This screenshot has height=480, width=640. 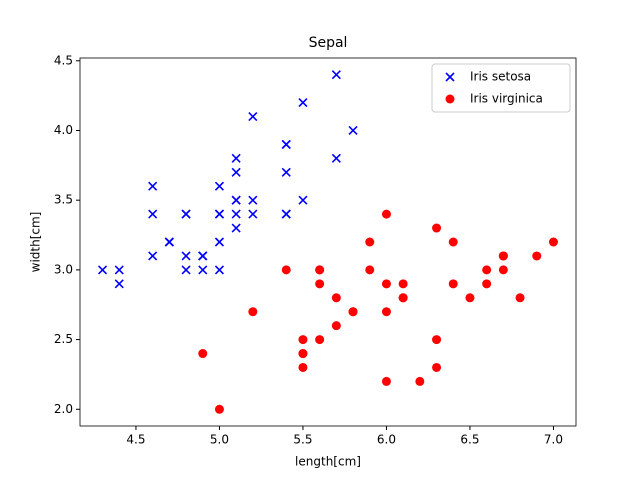 What do you see at coordinates (386, 440) in the screenshot?
I see `x-tick-label: 6.0` at bounding box center [386, 440].